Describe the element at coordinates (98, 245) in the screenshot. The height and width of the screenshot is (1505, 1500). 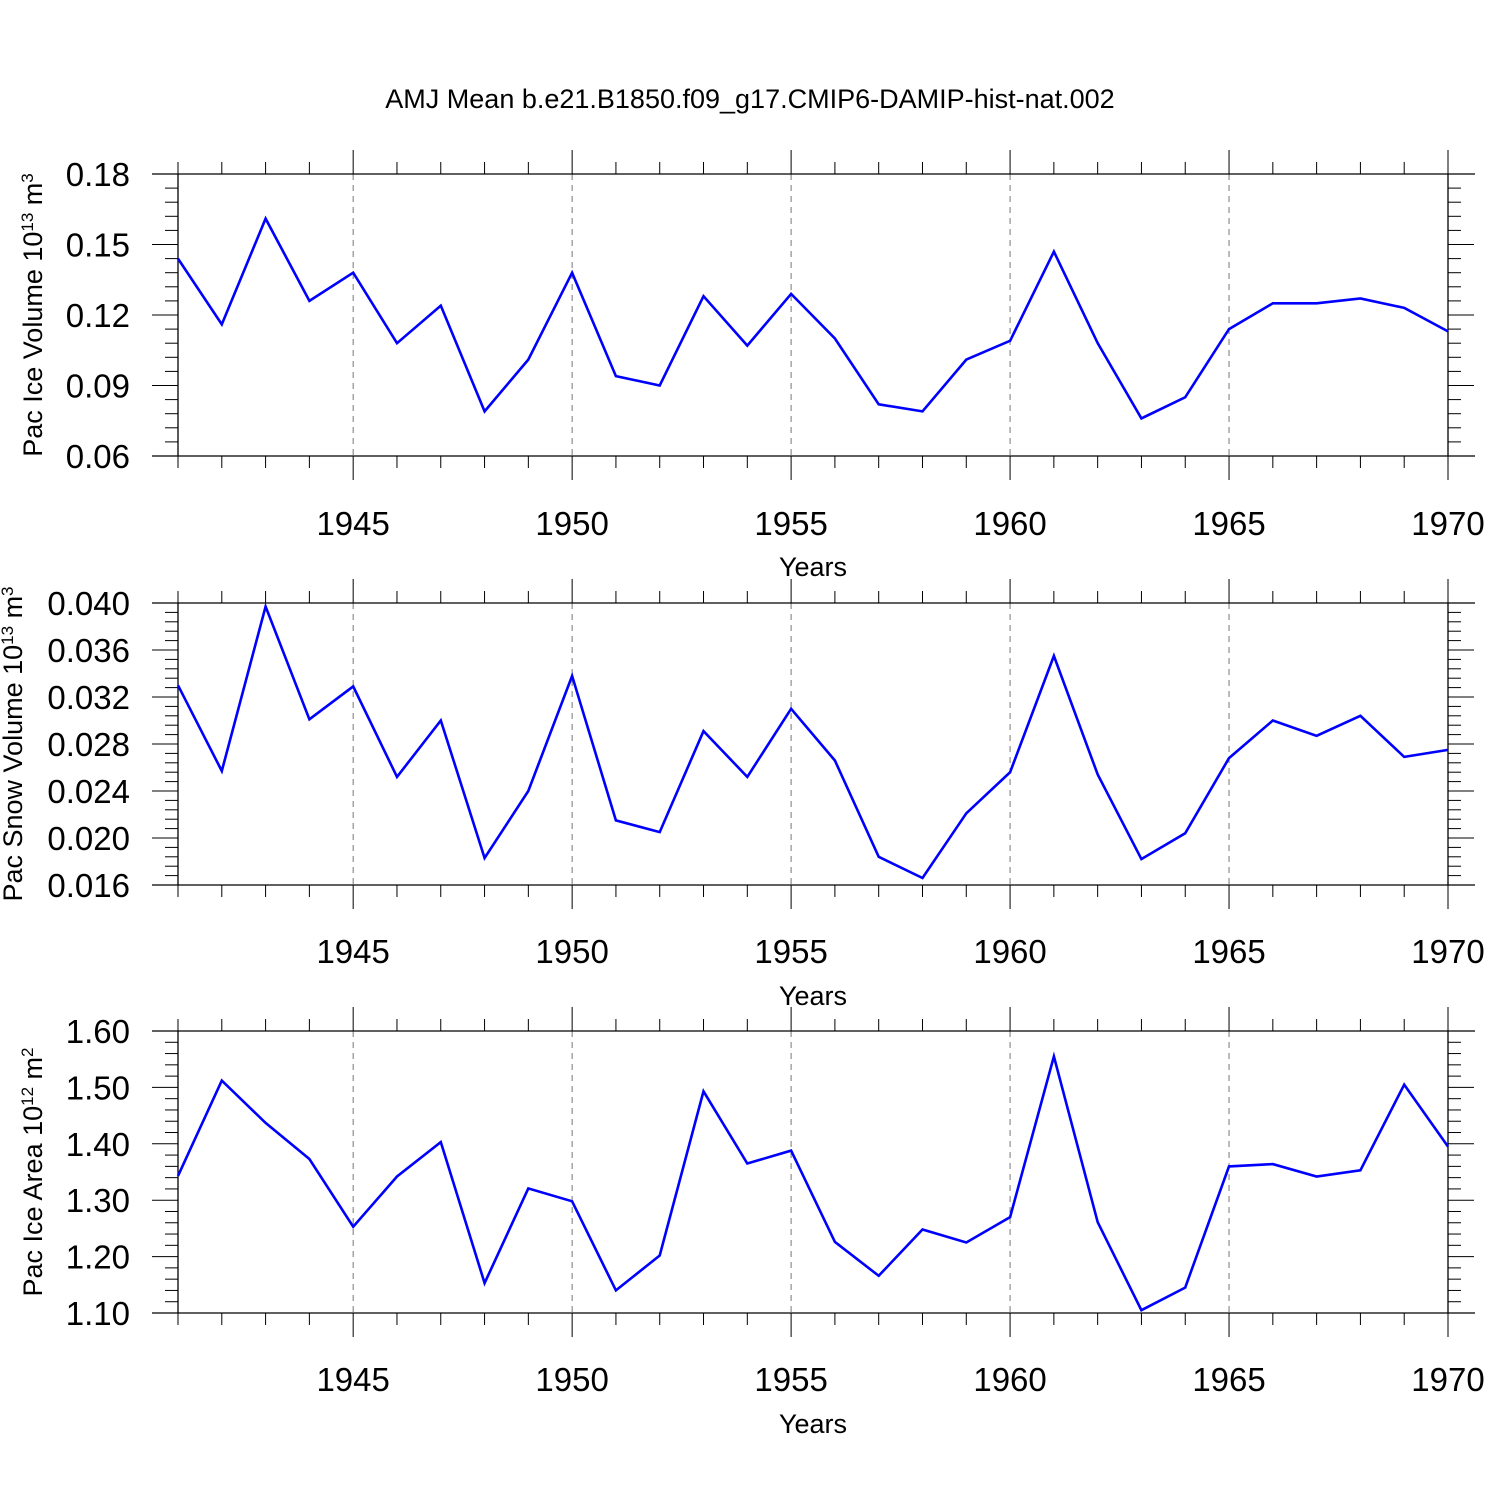
I see `y-tick-label: 0.15` at that location.